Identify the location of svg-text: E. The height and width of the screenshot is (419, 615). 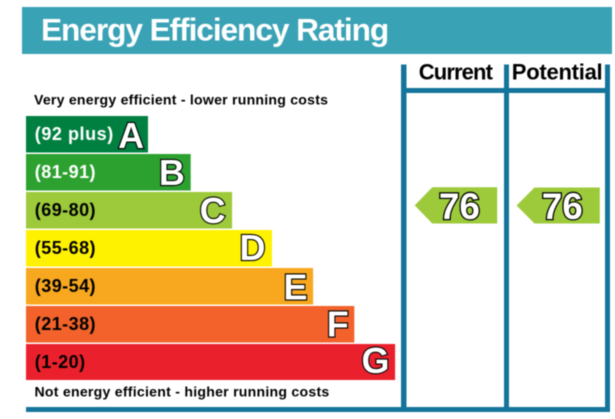
(296, 286).